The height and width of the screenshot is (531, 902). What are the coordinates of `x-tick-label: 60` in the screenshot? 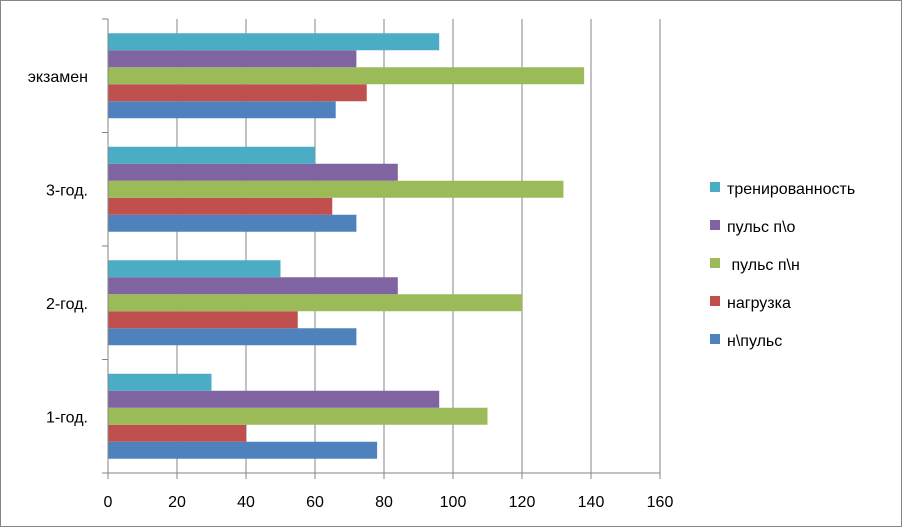 It's located at (315, 502).